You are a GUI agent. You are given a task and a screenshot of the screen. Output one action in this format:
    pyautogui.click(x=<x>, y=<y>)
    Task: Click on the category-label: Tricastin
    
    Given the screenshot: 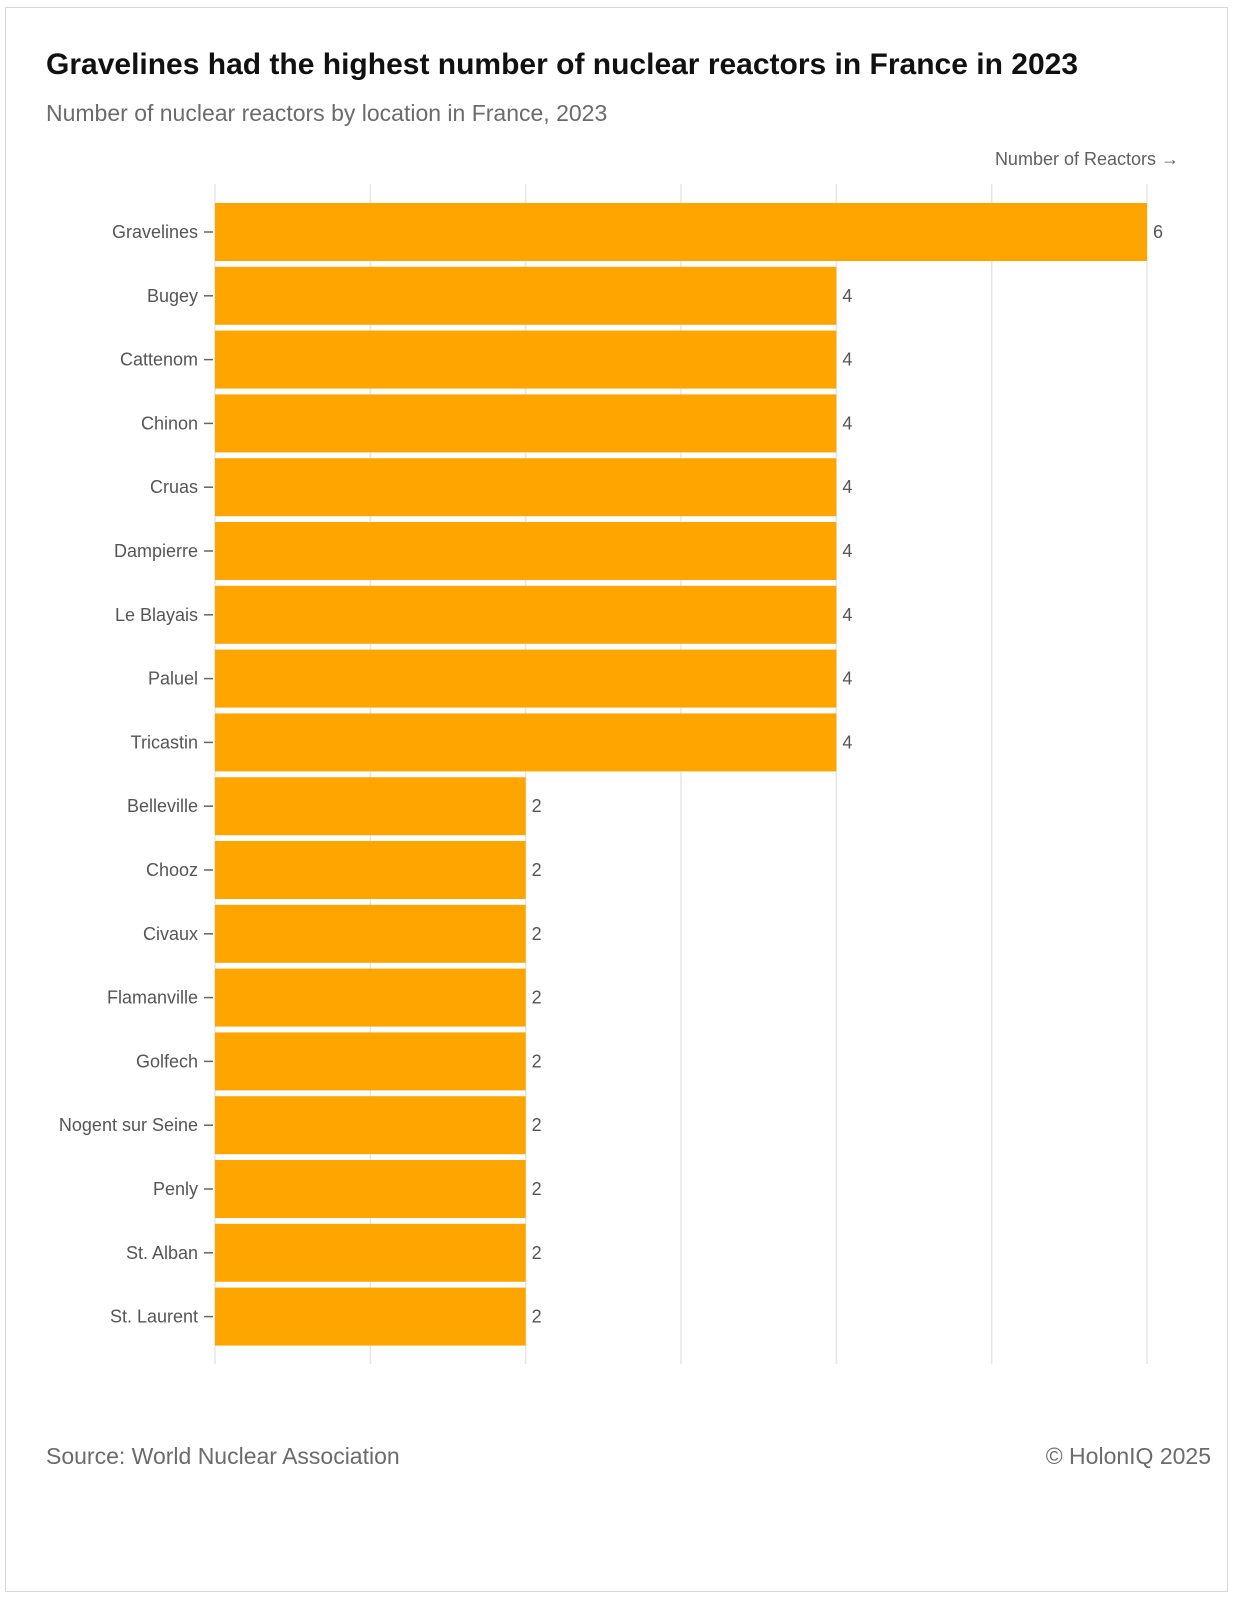 What is the action you would take?
    pyautogui.click(x=164, y=742)
    